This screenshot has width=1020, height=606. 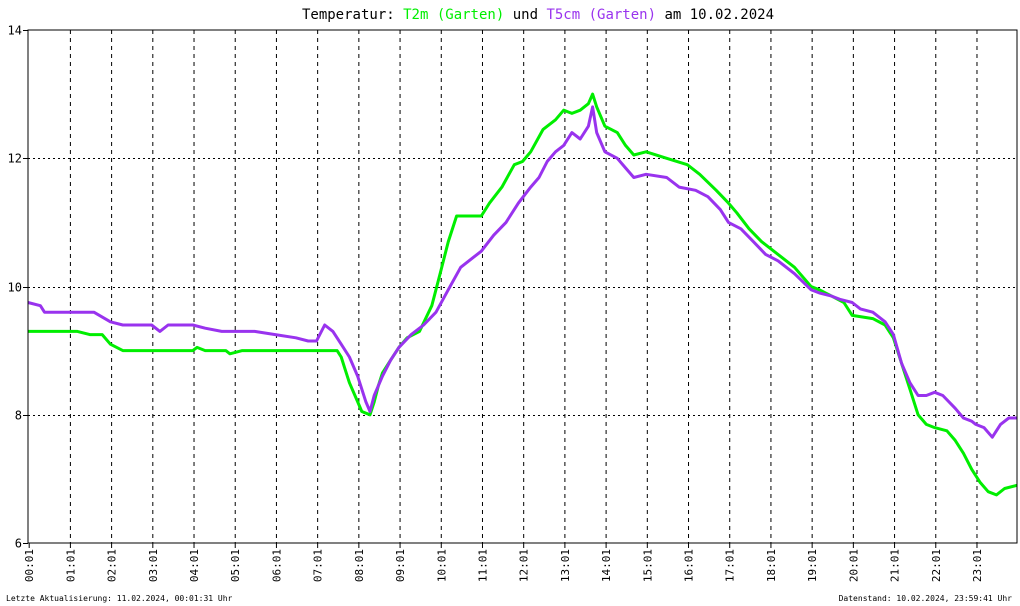 What do you see at coordinates (715, 15) in the screenshot?
I see `title-suffix: am 10.02.2024` at bounding box center [715, 15].